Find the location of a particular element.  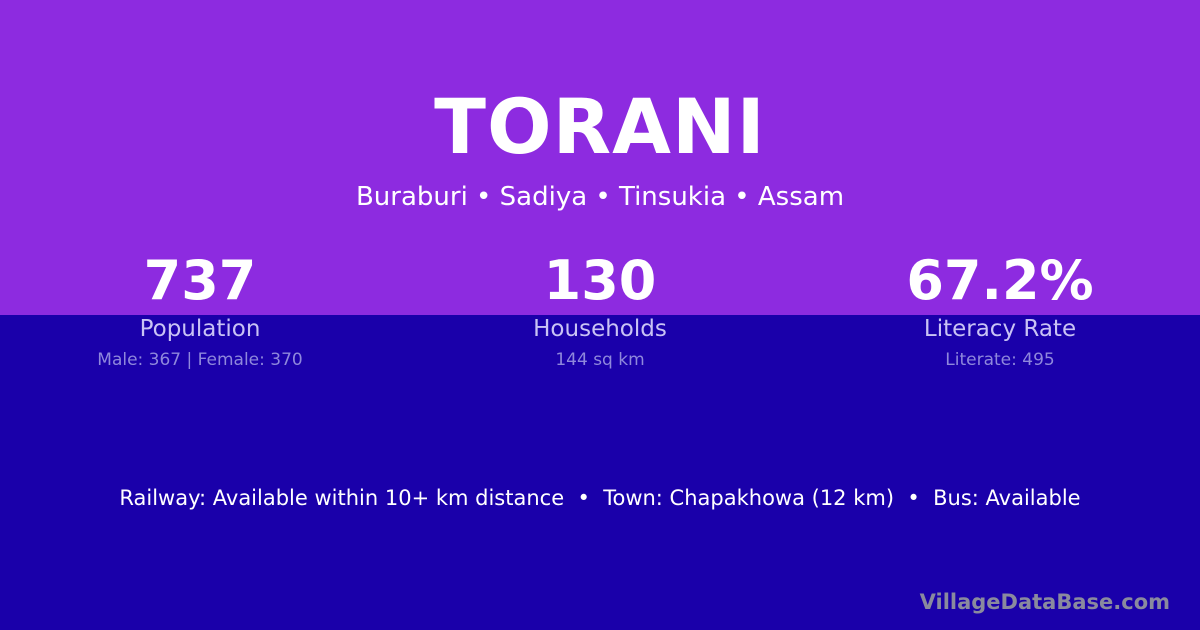

stat-households: 130 Households 144 sq km is located at coordinates (600, 310).